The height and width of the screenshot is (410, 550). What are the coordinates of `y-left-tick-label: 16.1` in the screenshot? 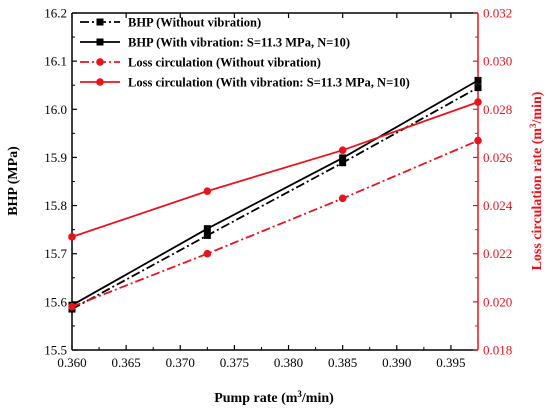 It's located at (55, 61).